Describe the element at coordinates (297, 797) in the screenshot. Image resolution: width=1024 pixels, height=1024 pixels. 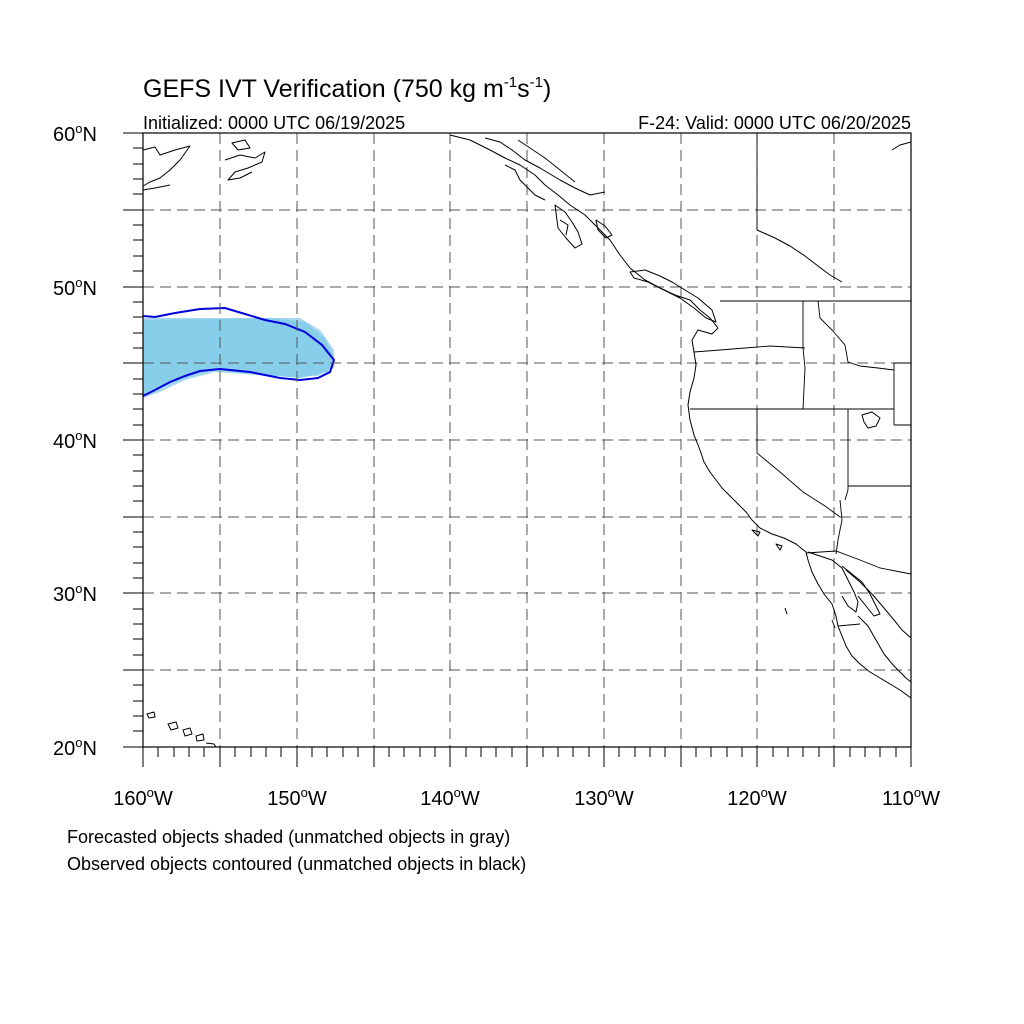
I see `lon-label-150w: 150oW` at that location.